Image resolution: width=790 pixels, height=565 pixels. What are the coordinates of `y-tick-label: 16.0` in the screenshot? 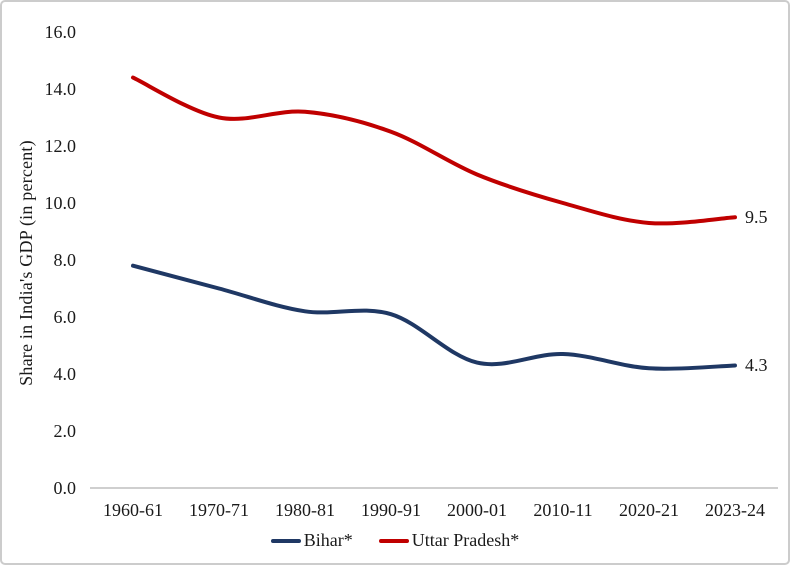 It's located at (60, 32).